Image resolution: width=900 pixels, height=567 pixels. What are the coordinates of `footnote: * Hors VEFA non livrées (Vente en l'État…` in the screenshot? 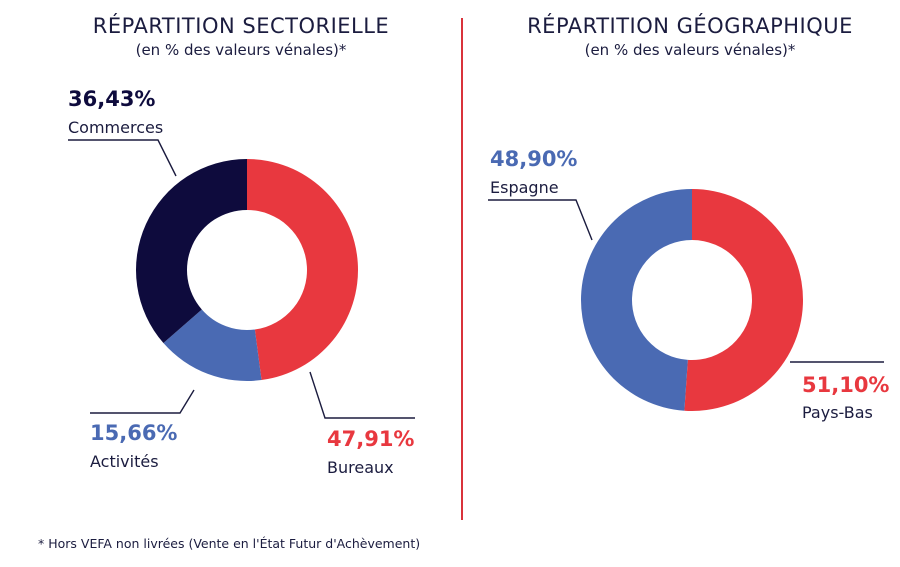 It's located at (229, 543).